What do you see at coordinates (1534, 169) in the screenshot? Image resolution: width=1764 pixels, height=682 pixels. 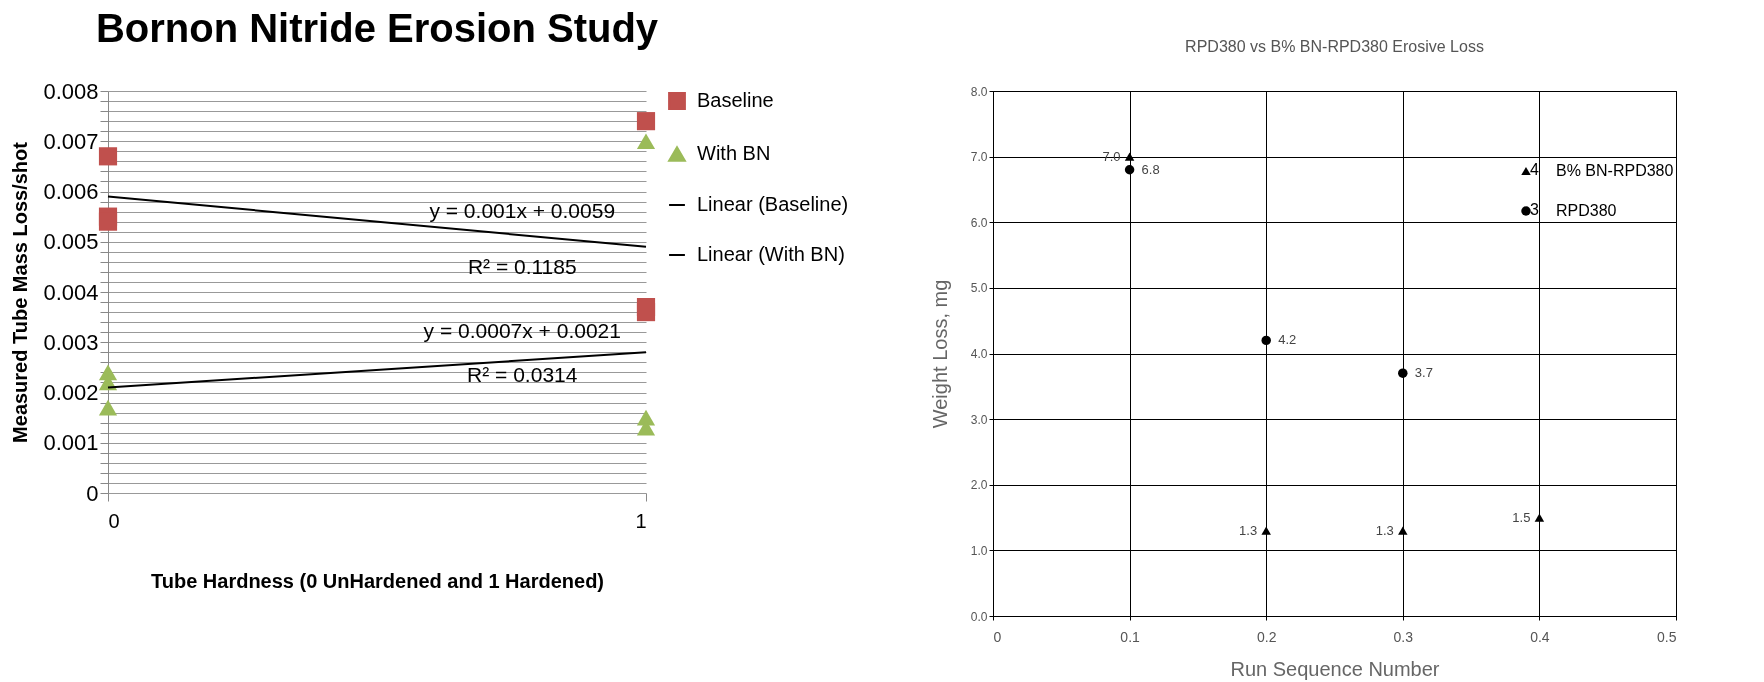 I see `annotation: 4` at bounding box center [1534, 169].